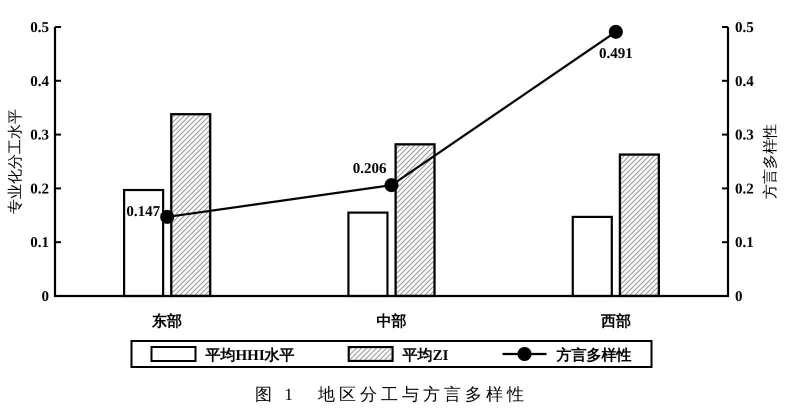 The image size is (800, 416). I want to click on data-label: 0.147, so click(143, 212).